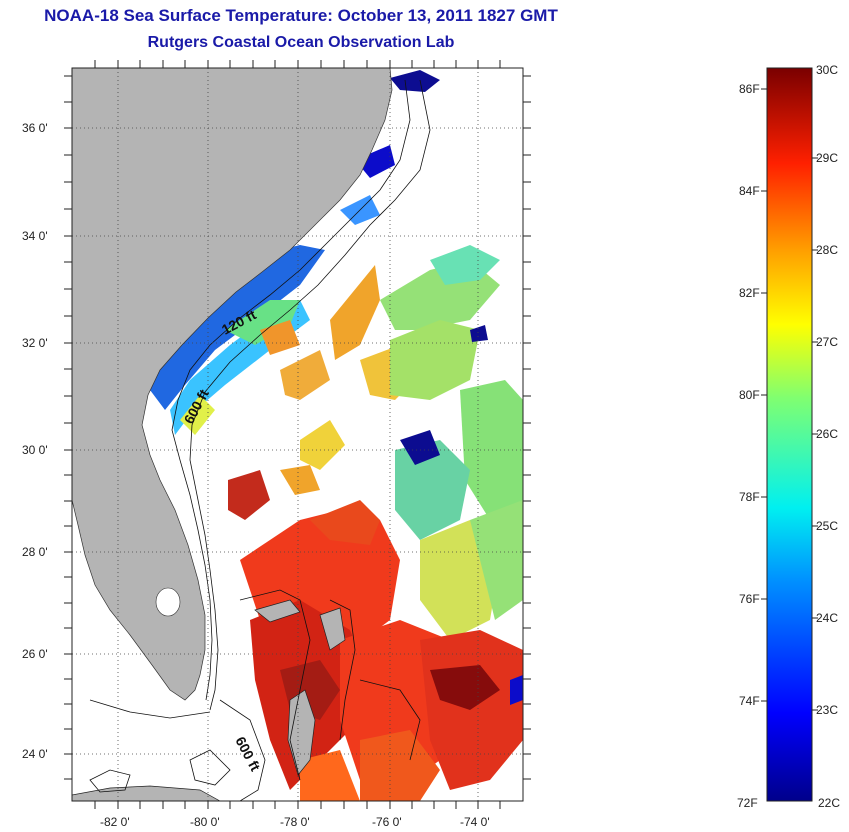  I want to click on colorbar-label-84f: 84F, so click(749, 191).